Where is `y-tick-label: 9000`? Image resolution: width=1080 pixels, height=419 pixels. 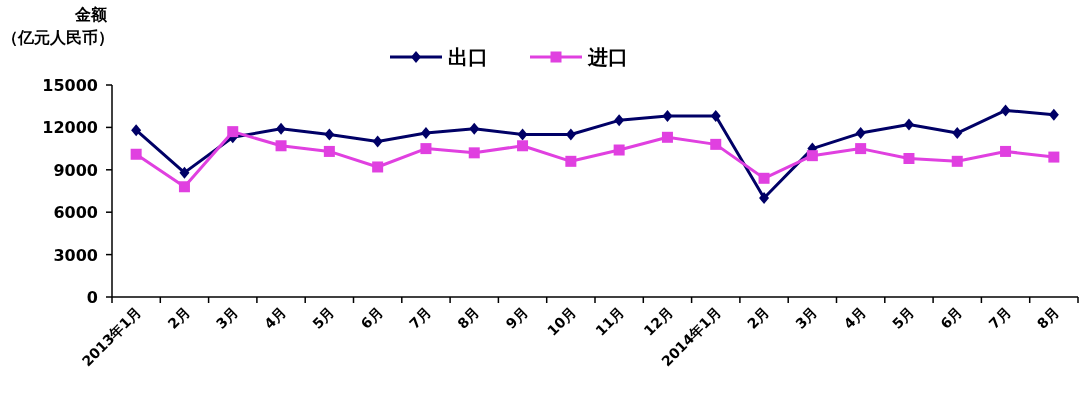
y-tick-label: 9000 is located at coordinates (75, 170).